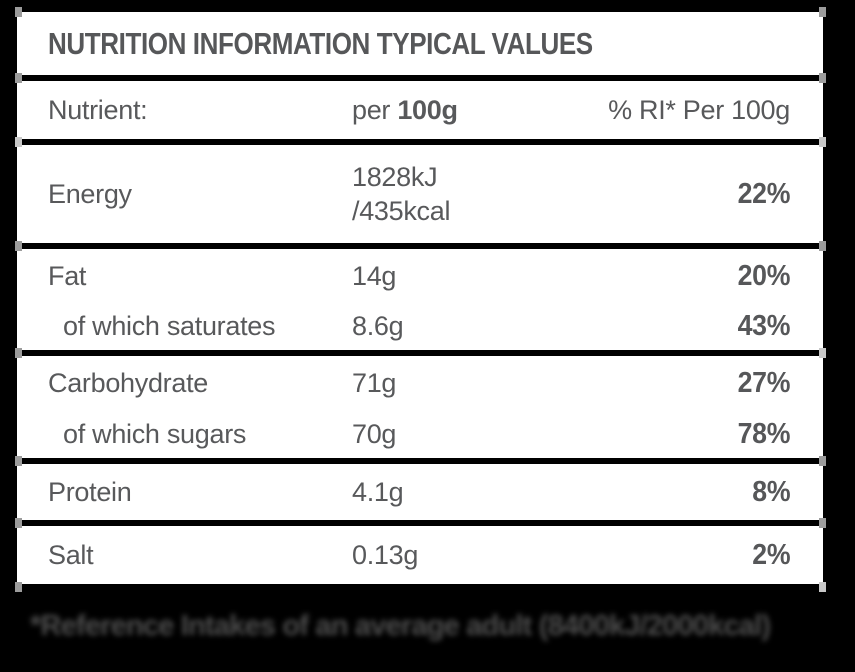  I want to click on column-header-per-100g: per 100g, so click(480, 110).